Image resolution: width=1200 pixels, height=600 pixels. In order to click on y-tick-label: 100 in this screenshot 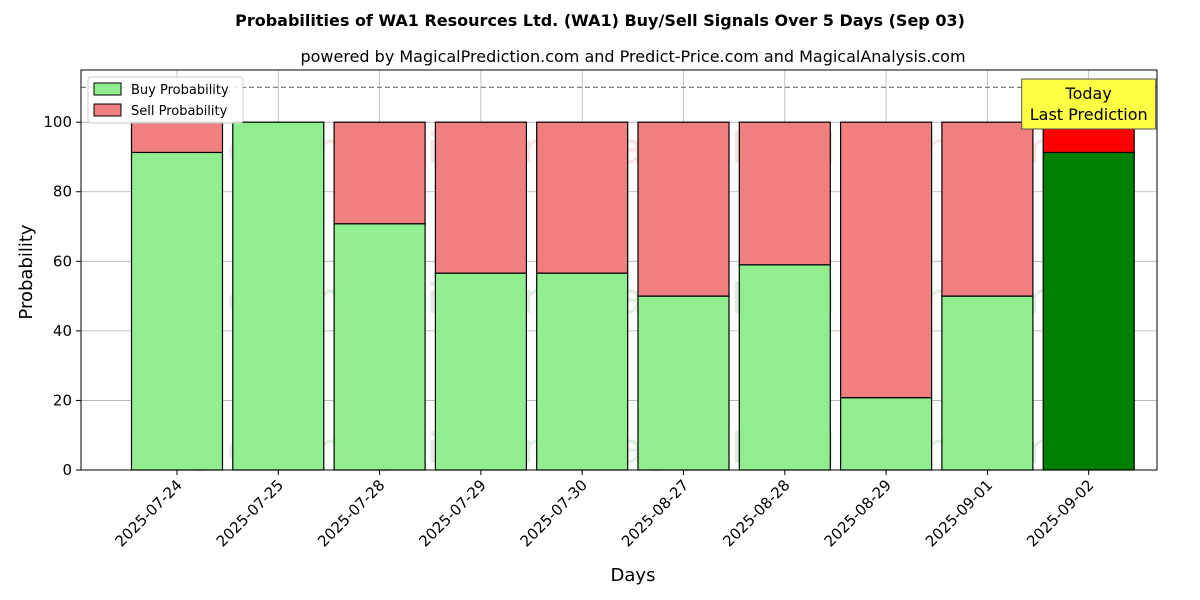, I will do `click(57, 122)`.